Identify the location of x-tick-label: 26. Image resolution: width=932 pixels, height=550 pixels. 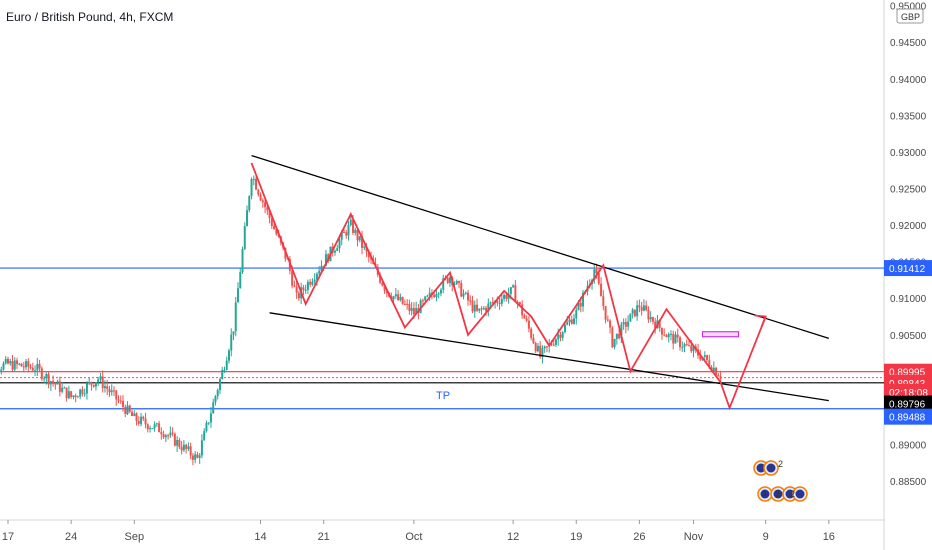
(639, 537).